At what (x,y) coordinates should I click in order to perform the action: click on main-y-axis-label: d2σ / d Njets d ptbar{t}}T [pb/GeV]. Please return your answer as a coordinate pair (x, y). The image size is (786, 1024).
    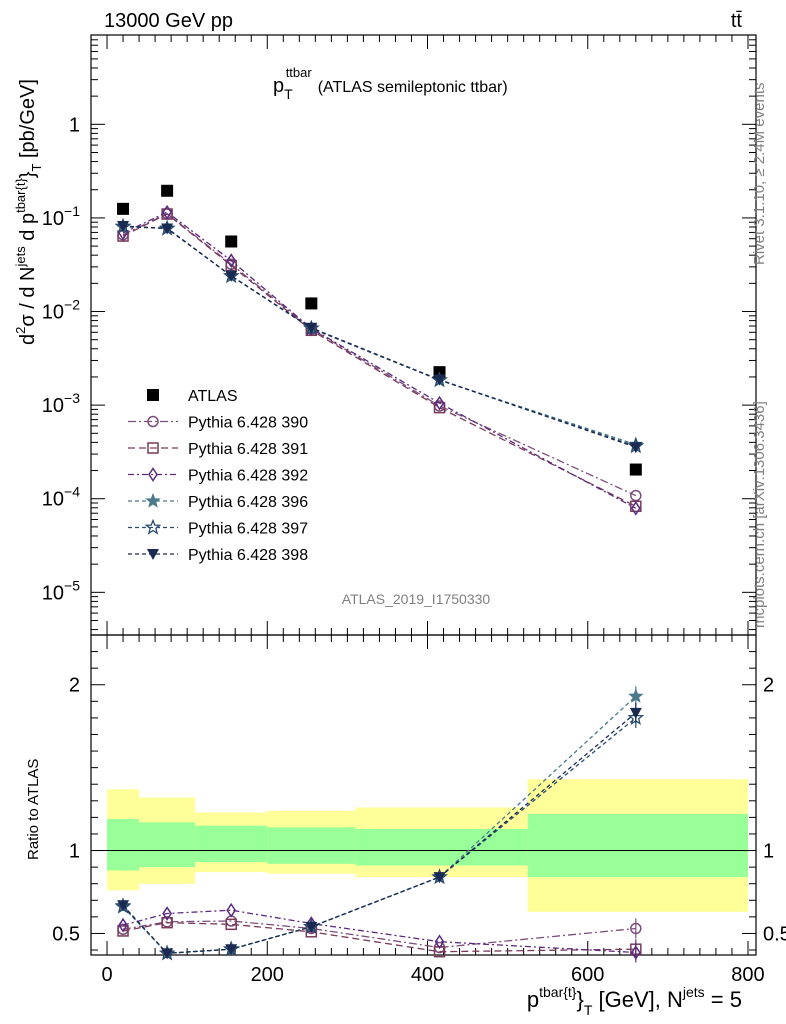
    Looking at the image, I should click on (28, 212).